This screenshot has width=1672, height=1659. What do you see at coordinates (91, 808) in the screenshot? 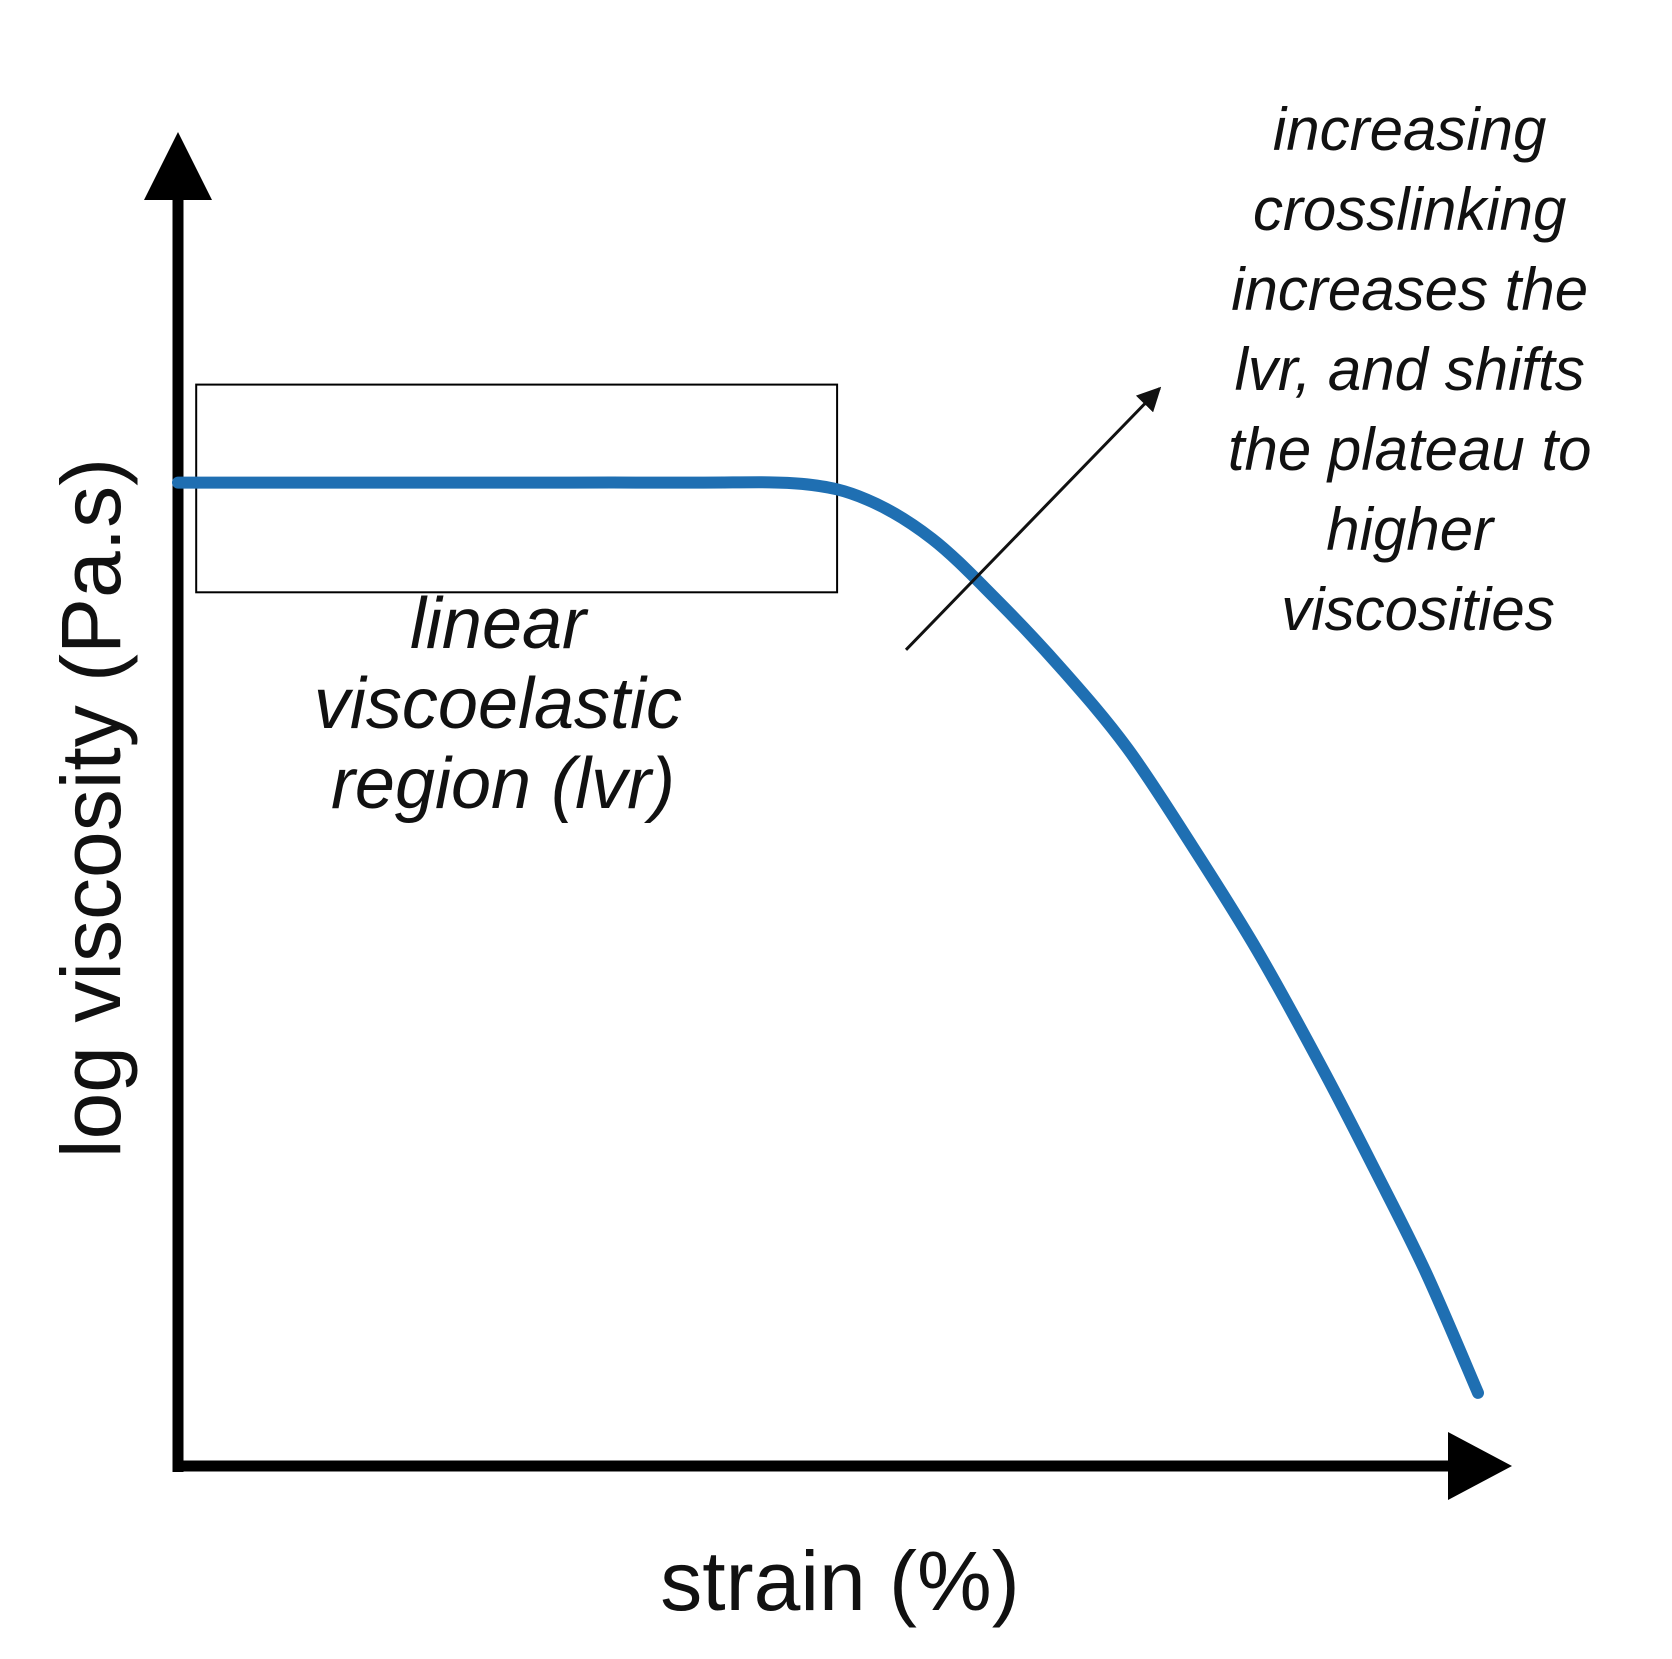
I see `y-axis-title: log viscosity (Pa.s)` at bounding box center [91, 808].